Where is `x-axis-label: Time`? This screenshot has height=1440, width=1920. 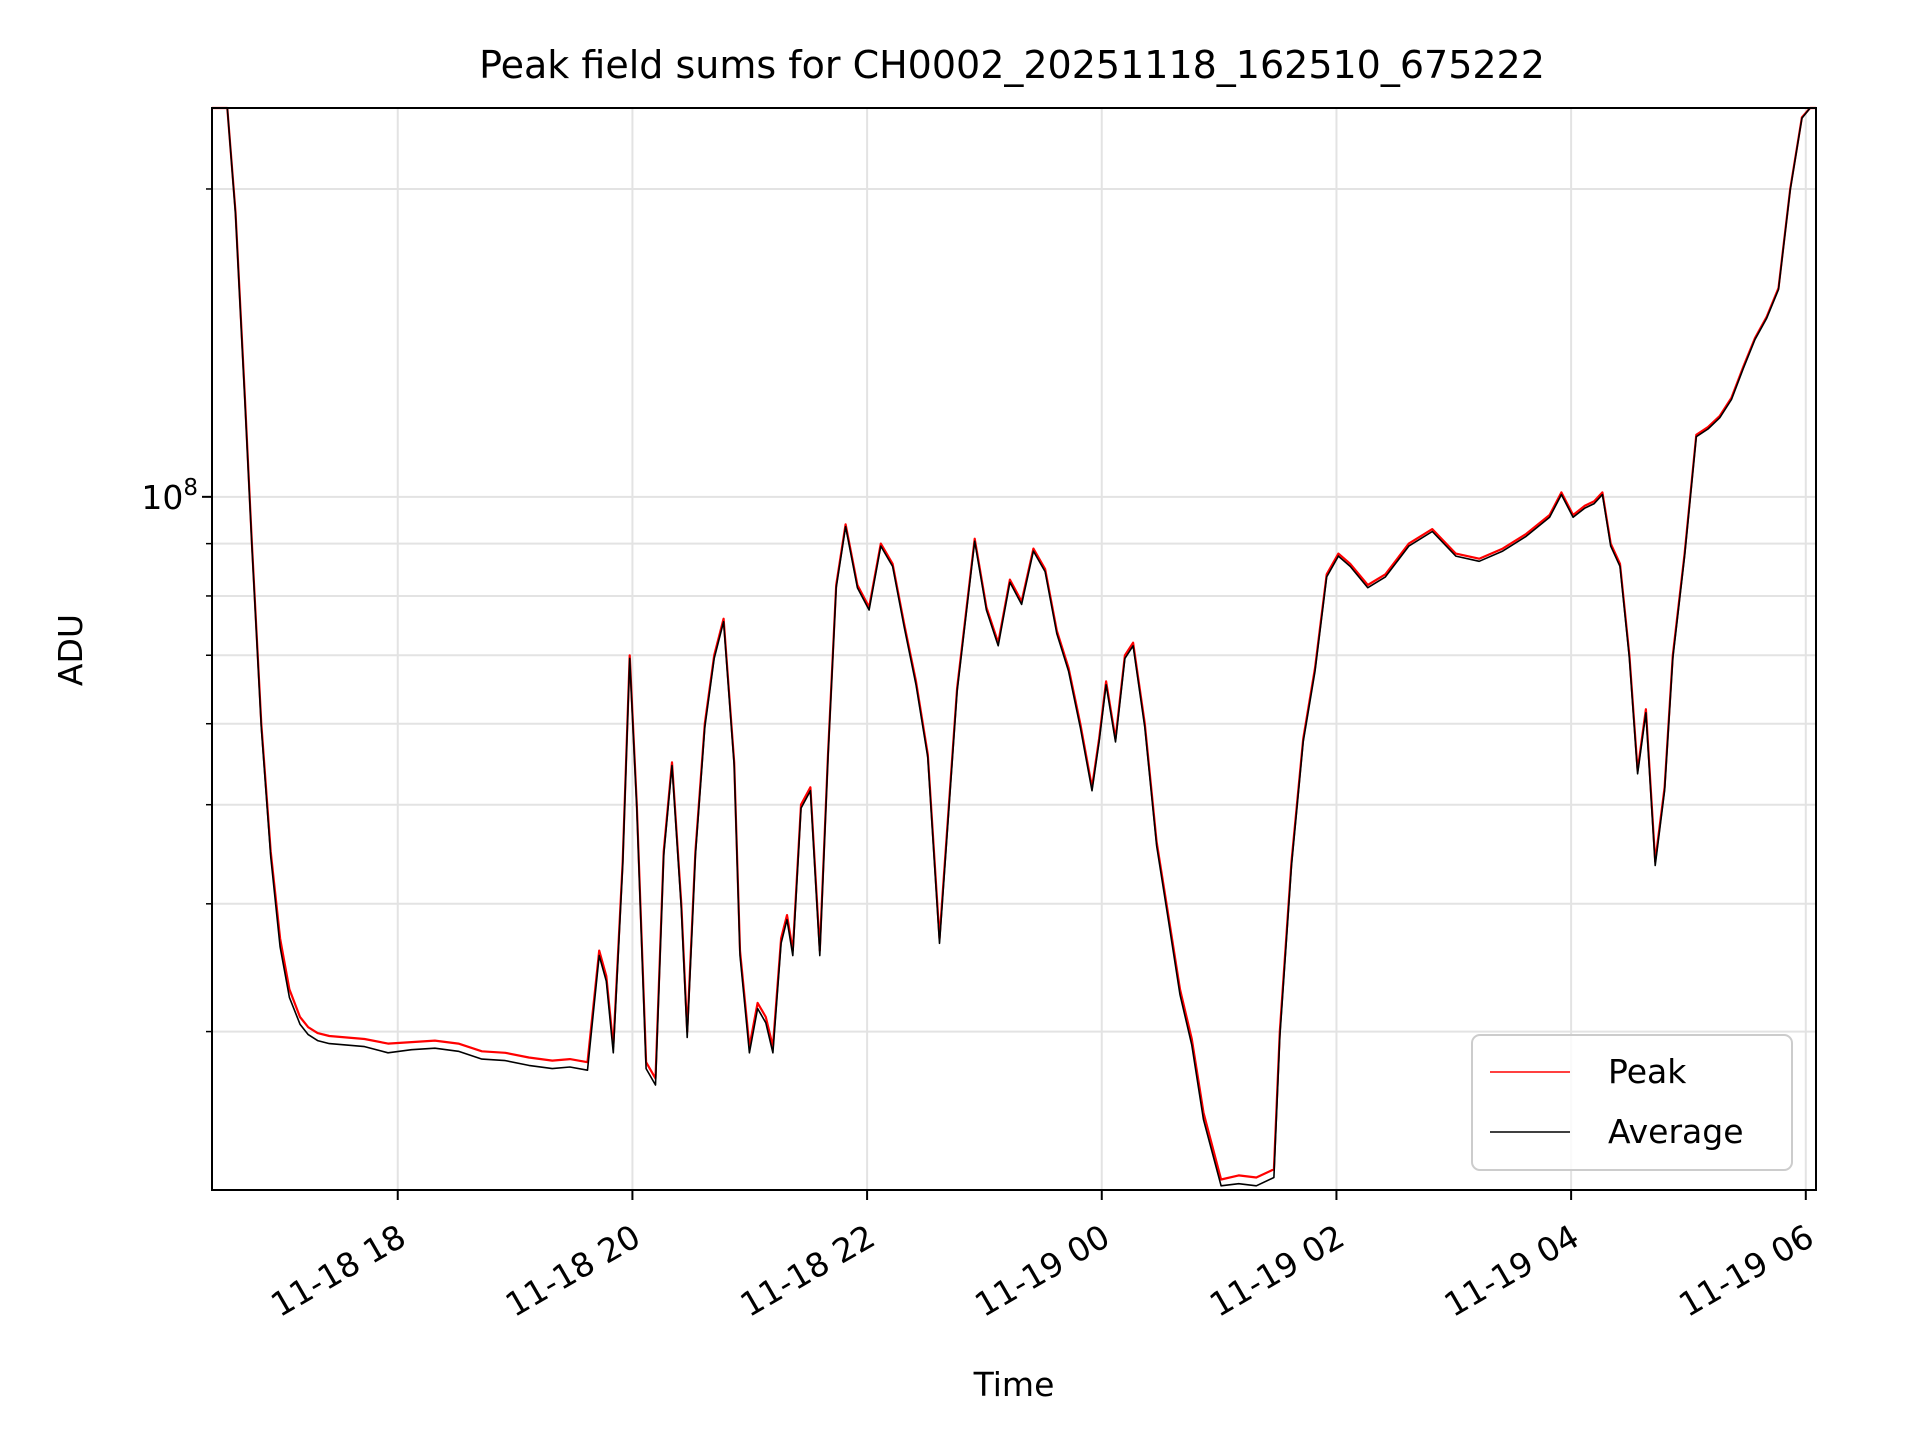
x-axis-label: Time is located at coordinates (1014, 1384).